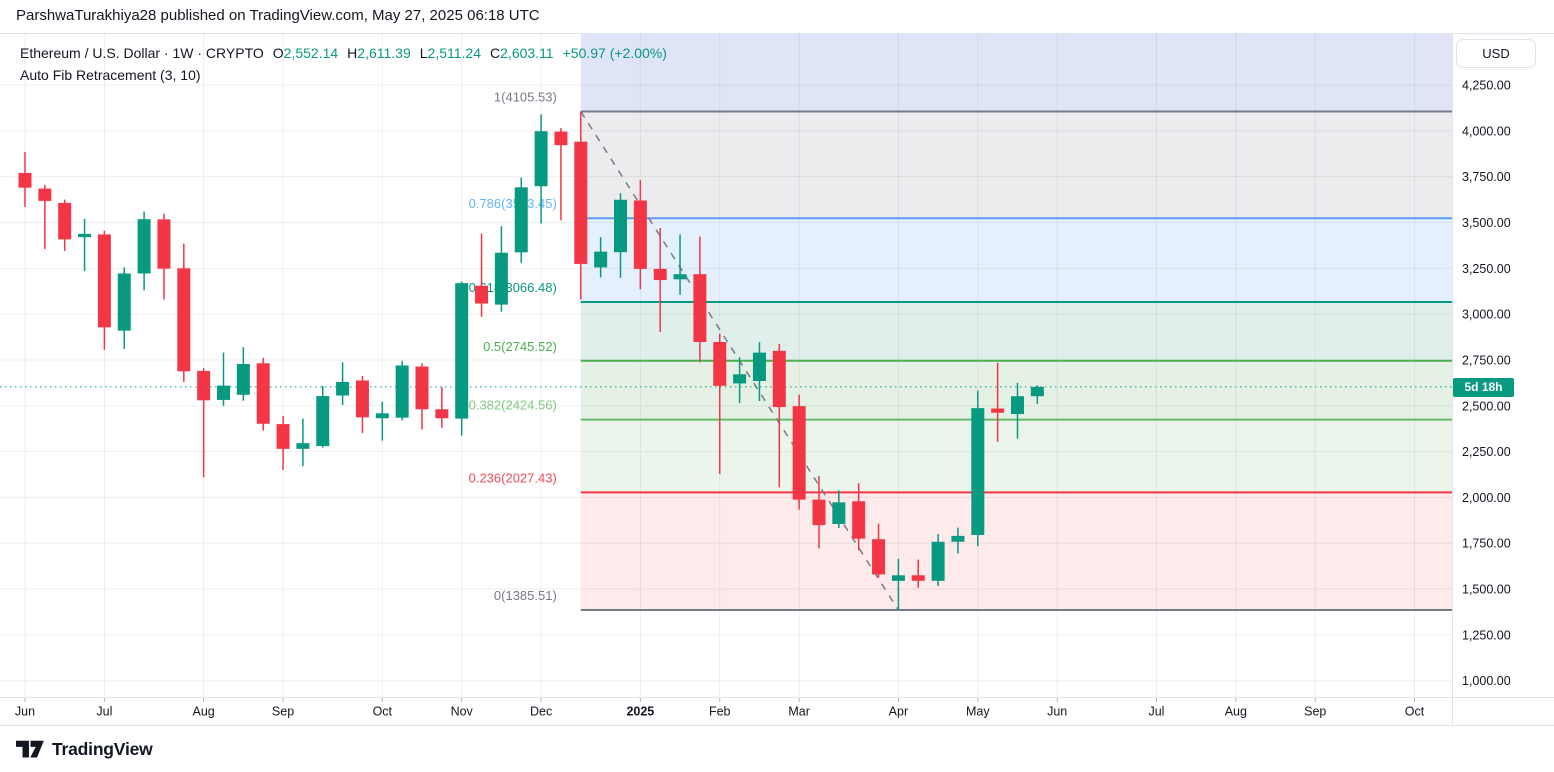  I want to click on price-tick-label: 1,500.00, so click(1486, 590).